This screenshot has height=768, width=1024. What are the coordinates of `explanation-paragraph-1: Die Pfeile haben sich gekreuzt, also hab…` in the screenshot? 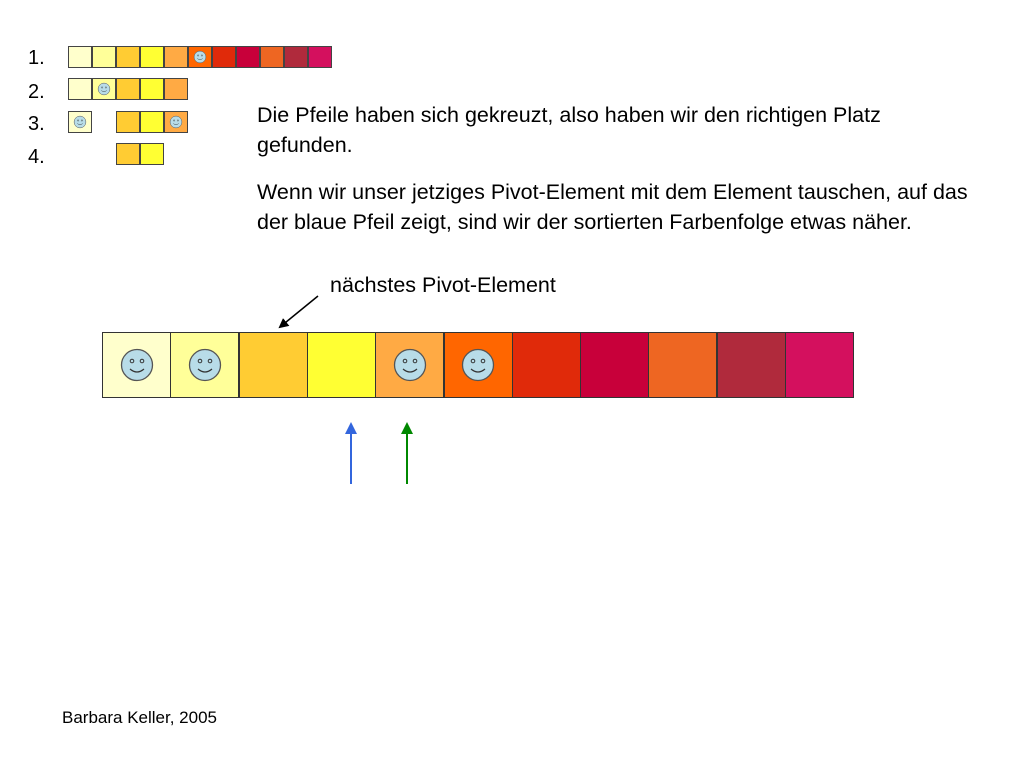 It's located at (569, 130).